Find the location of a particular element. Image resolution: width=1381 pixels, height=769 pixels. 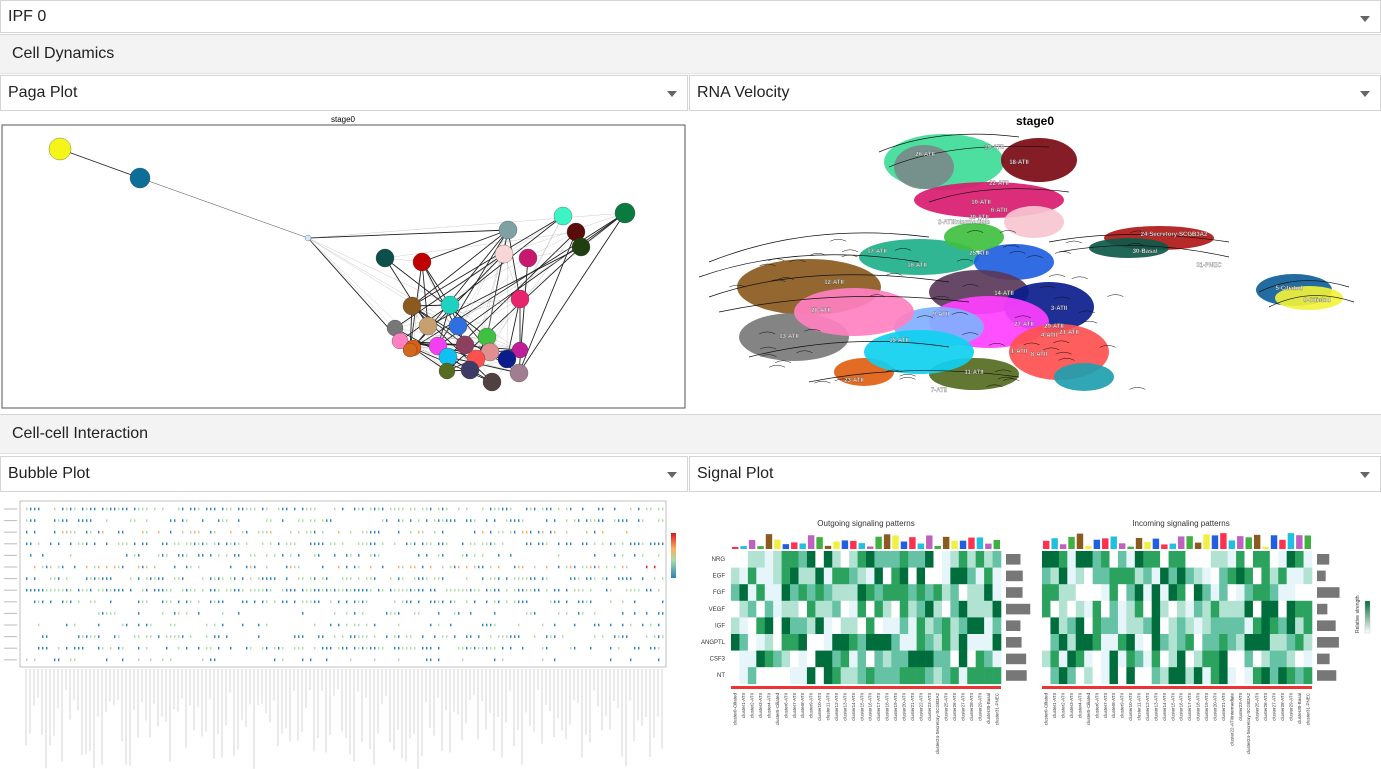

heatmap-column-label: cluster20-ATII is located at coordinates (903, 707).